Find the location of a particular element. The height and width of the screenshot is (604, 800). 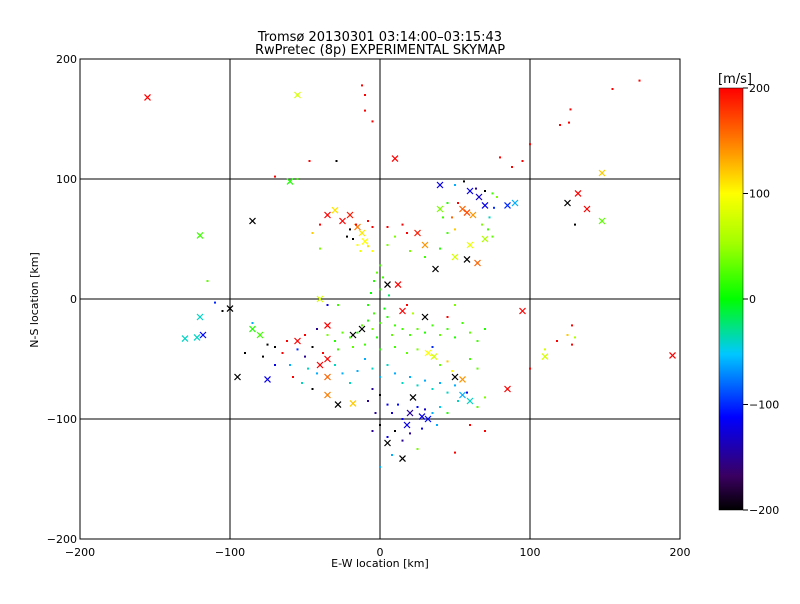

colorbar-tick-label: −200 is located at coordinates (764, 510).